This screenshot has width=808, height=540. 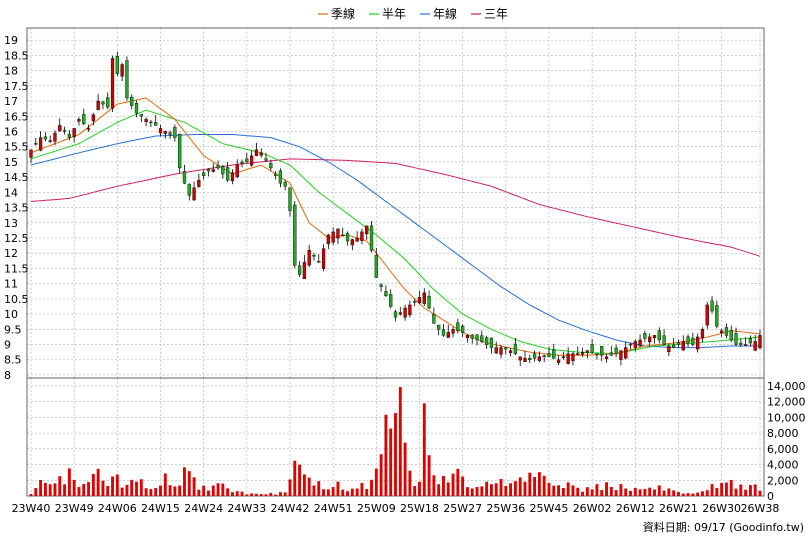 What do you see at coordinates (11, 284) in the screenshot?
I see `price-tick-label: 11` at bounding box center [11, 284].